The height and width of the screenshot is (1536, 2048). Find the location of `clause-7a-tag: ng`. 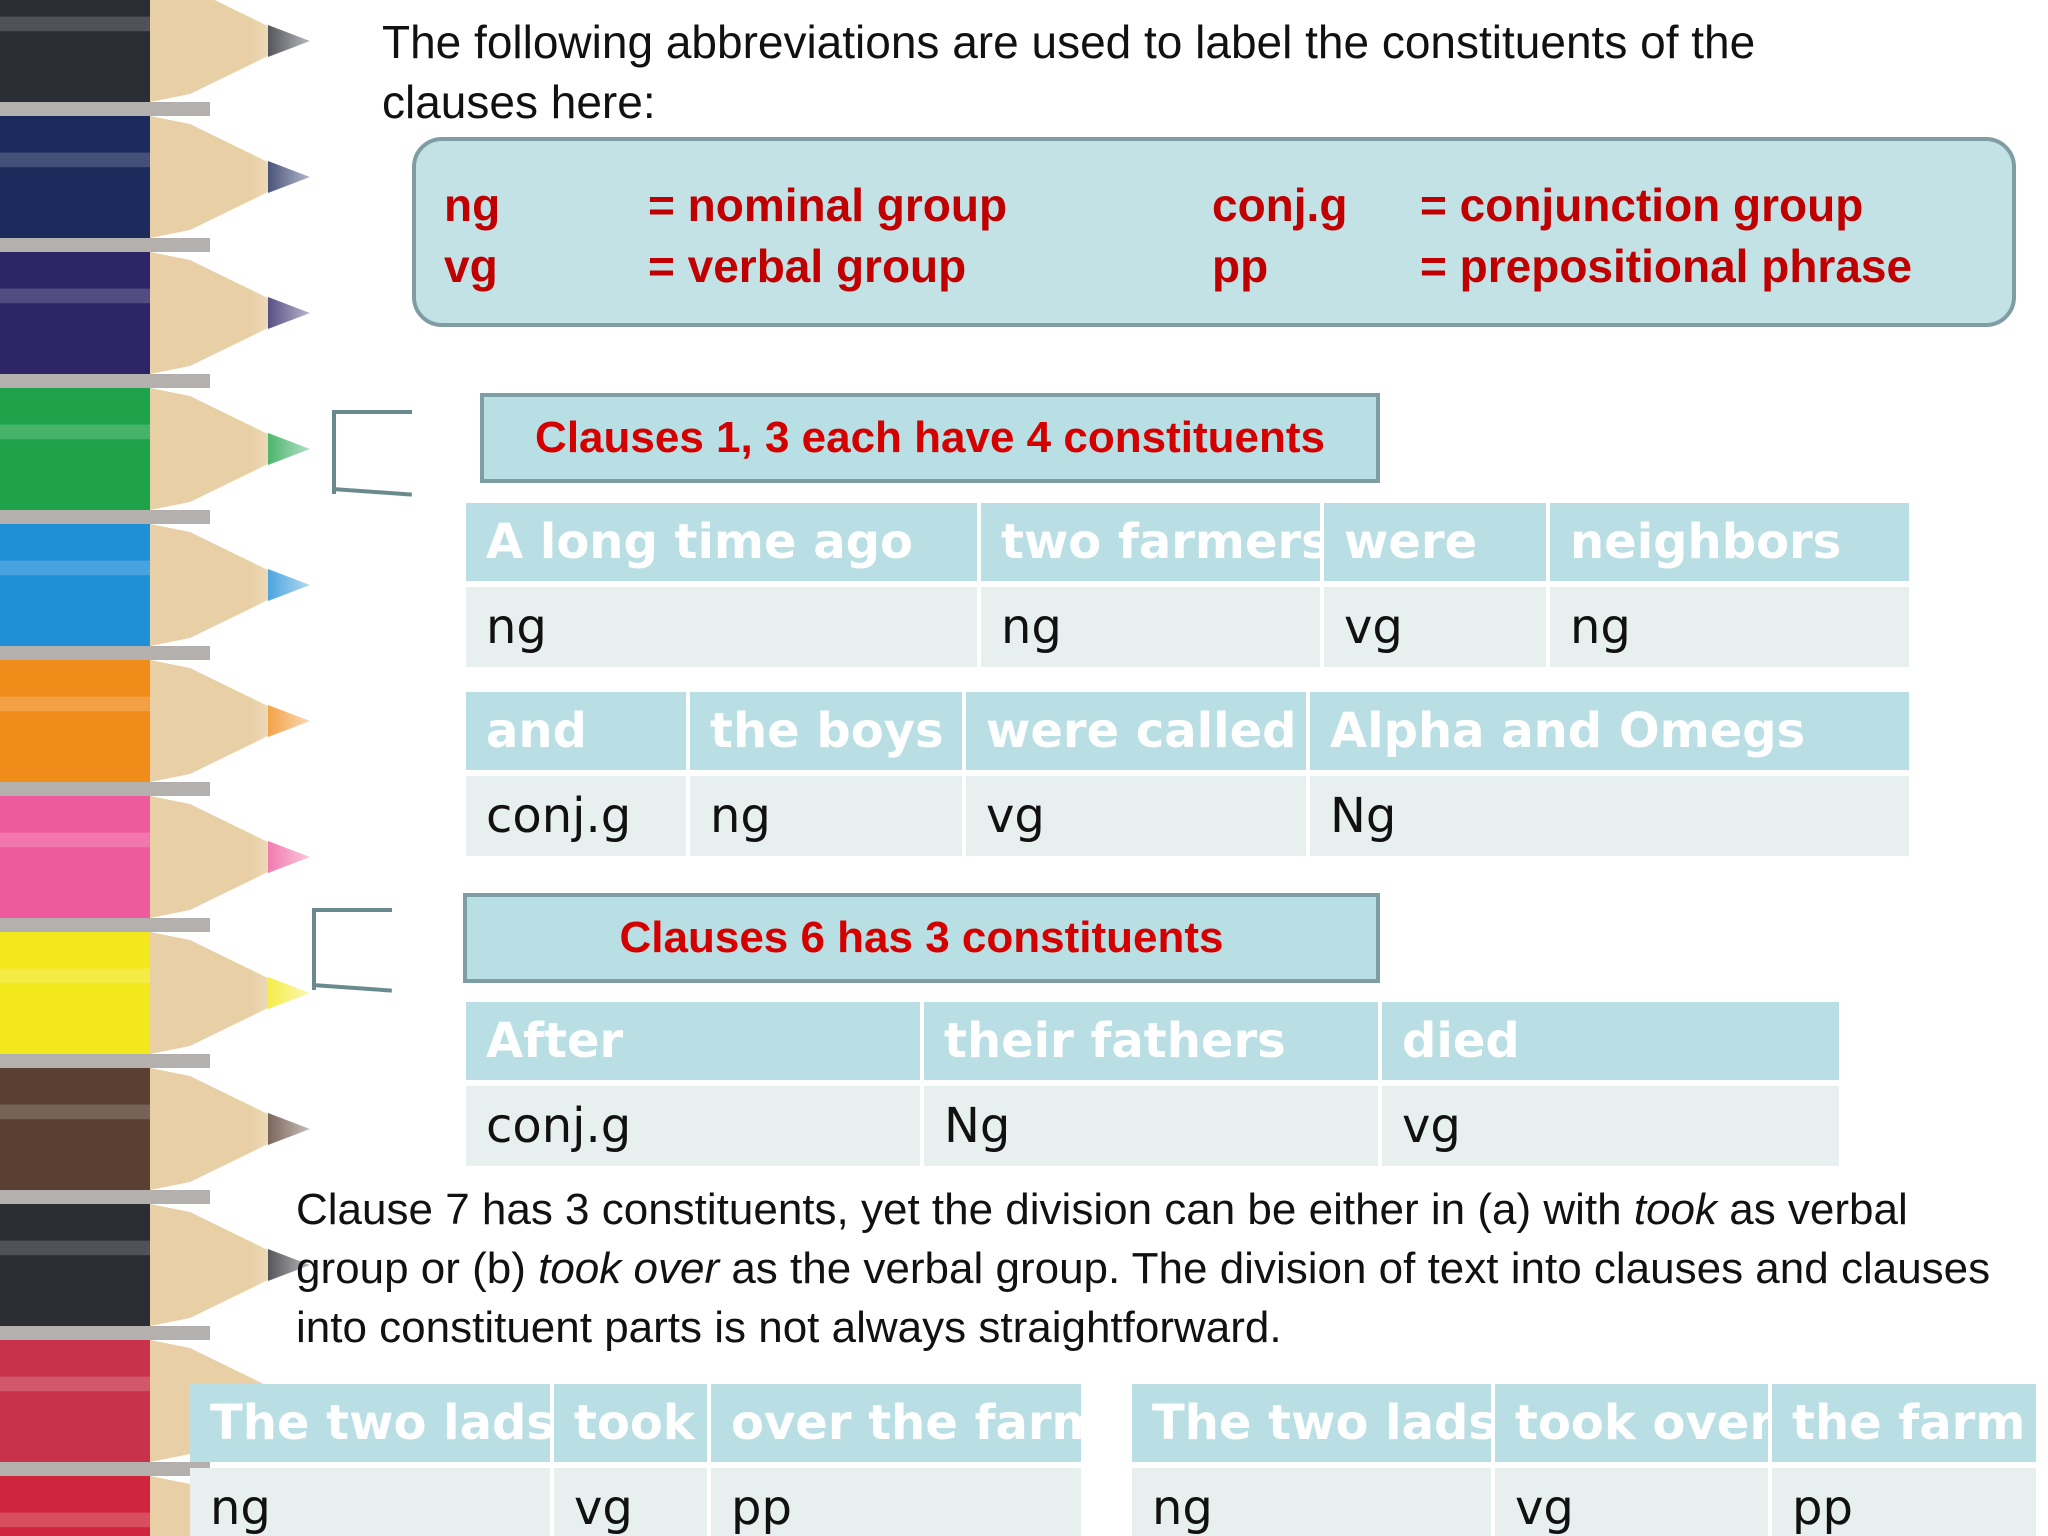

clause-7a-tag: ng is located at coordinates (370, 1502).